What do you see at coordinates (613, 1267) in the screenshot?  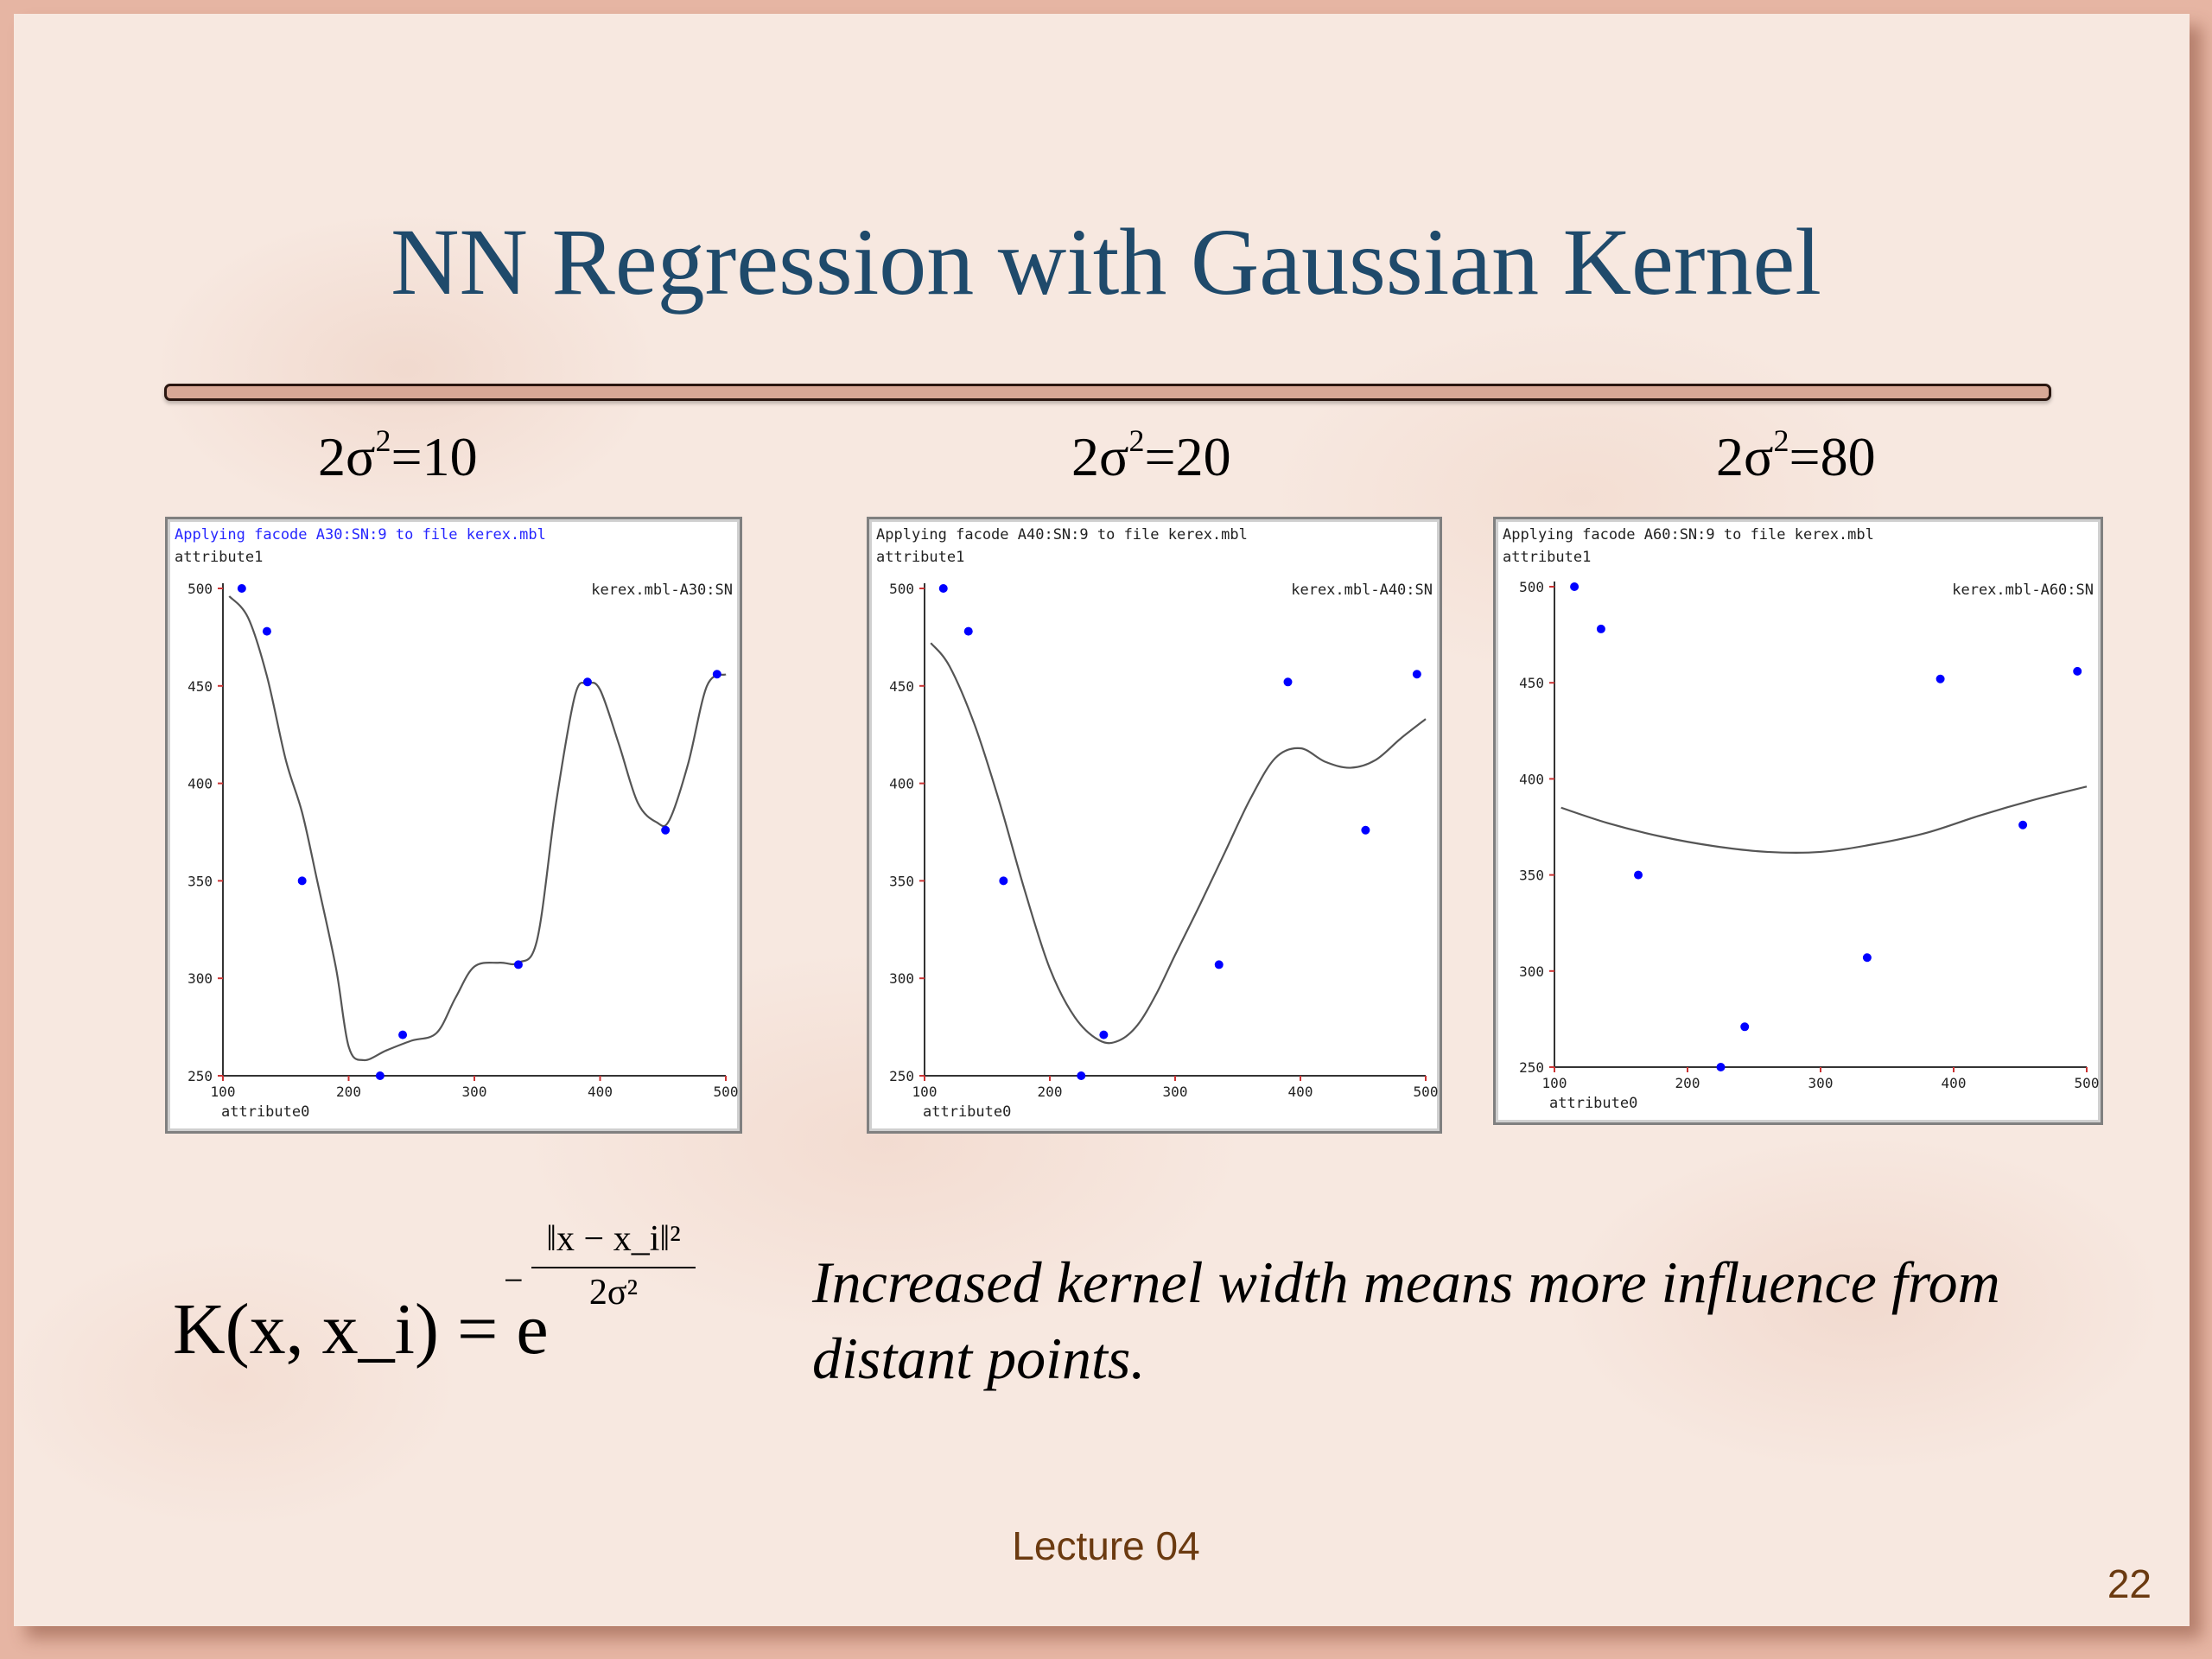 I see `formula-fraction-bar` at bounding box center [613, 1267].